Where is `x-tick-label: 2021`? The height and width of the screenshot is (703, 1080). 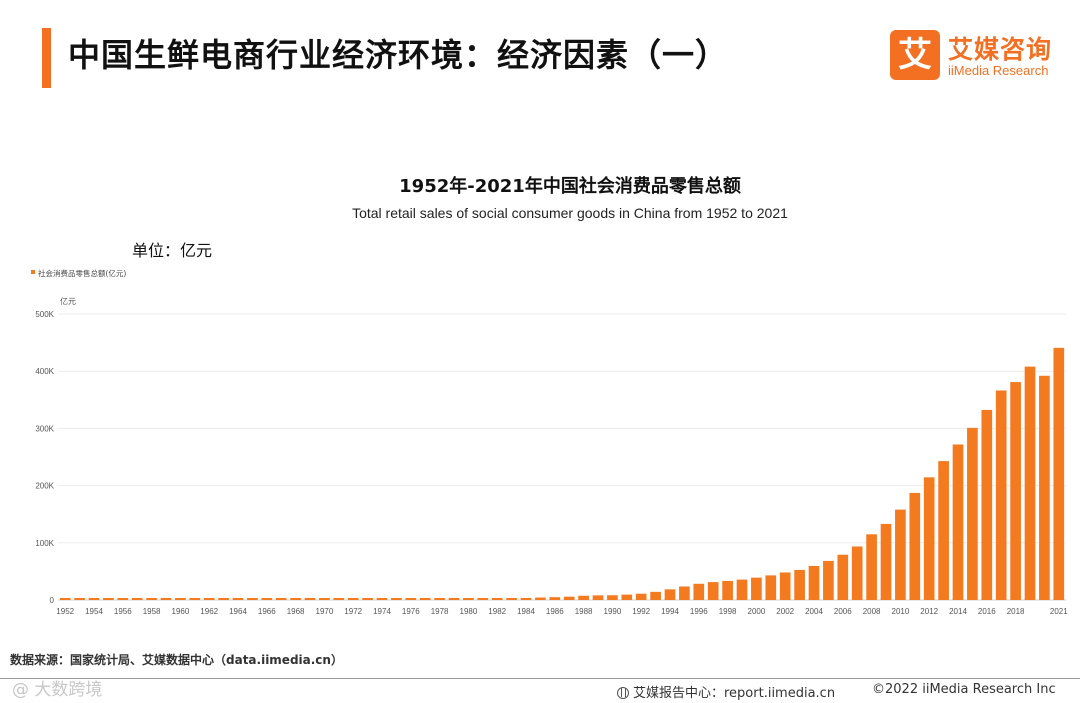
x-tick-label: 2021 is located at coordinates (1059, 611).